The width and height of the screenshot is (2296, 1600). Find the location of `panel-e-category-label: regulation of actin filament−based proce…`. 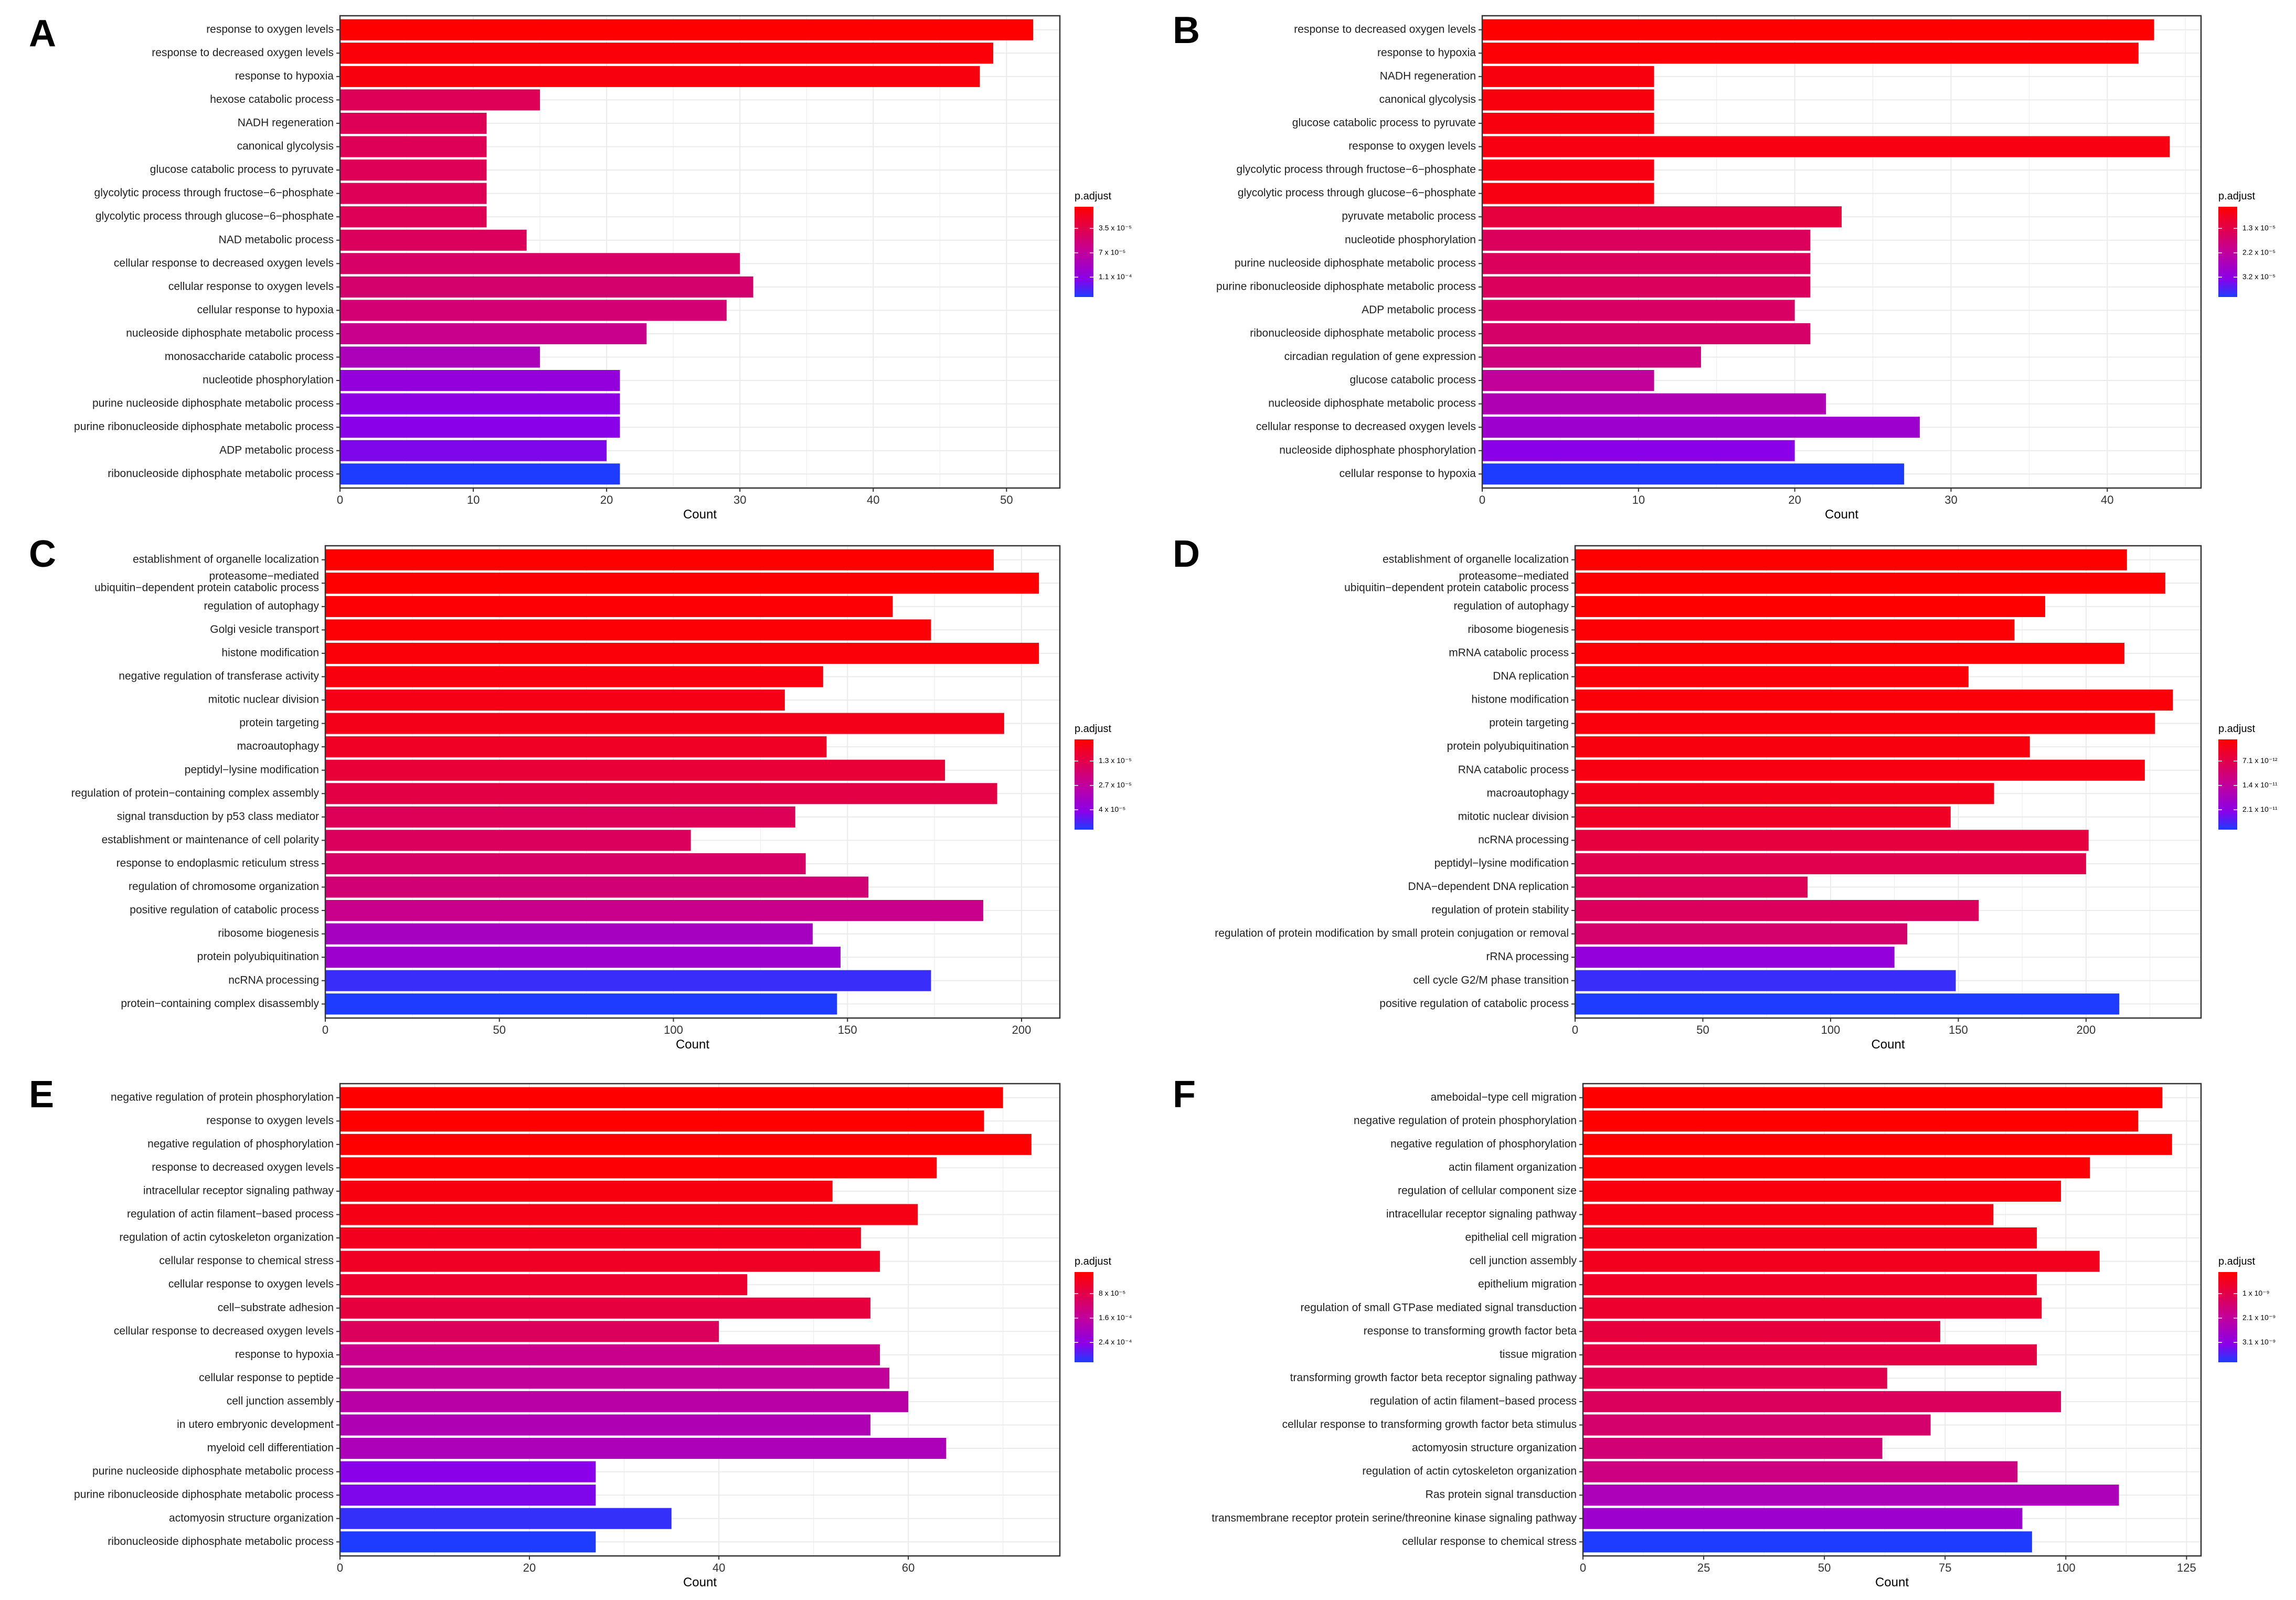

panel-e-category-label: regulation of actin filament−based proce… is located at coordinates (231, 1214).